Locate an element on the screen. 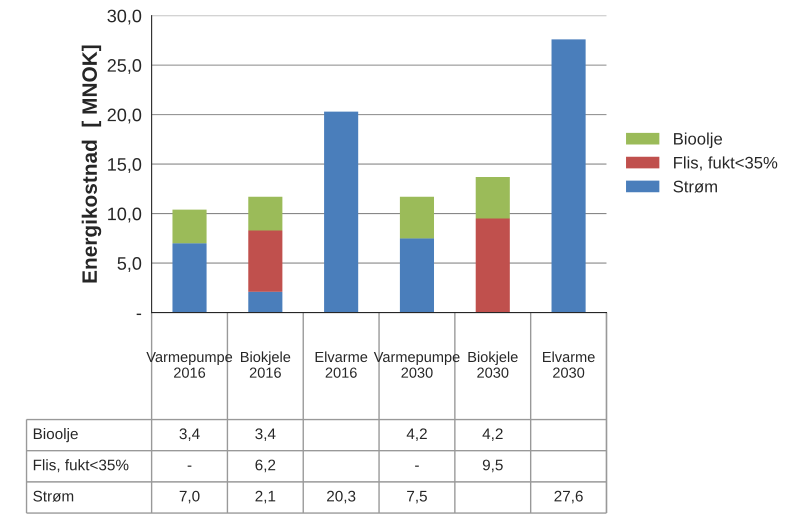 This screenshot has width=798, height=521. x-tick-label: Elvarme 2016 is located at coordinates (342, 364).